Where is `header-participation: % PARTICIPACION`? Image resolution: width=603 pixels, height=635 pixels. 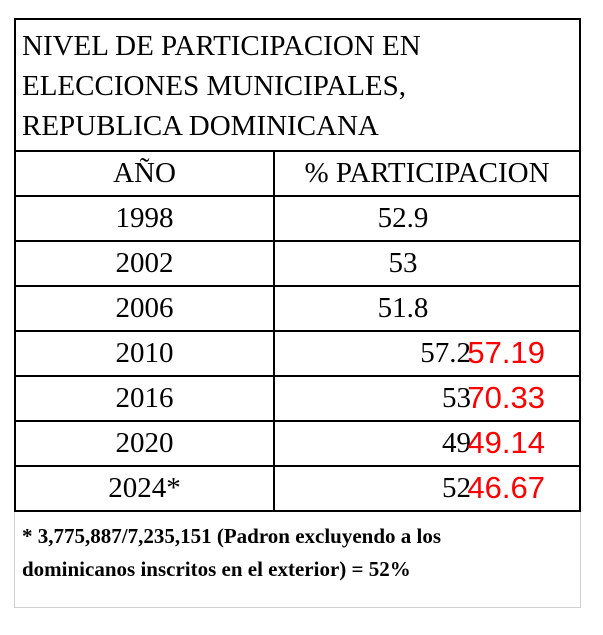 header-participation: % PARTICIPACION is located at coordinates (427, 173).